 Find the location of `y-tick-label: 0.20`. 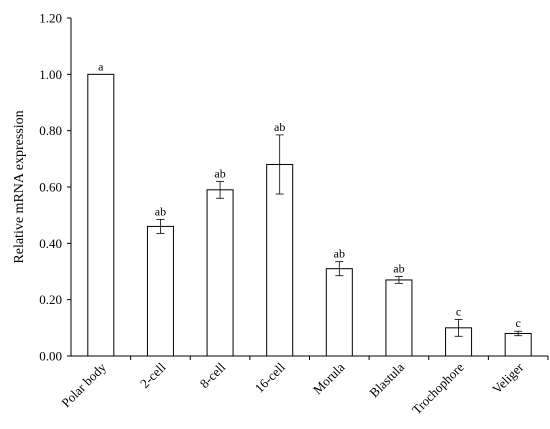

y-tick-label: 0.20 is located at coordinates (50, 299).